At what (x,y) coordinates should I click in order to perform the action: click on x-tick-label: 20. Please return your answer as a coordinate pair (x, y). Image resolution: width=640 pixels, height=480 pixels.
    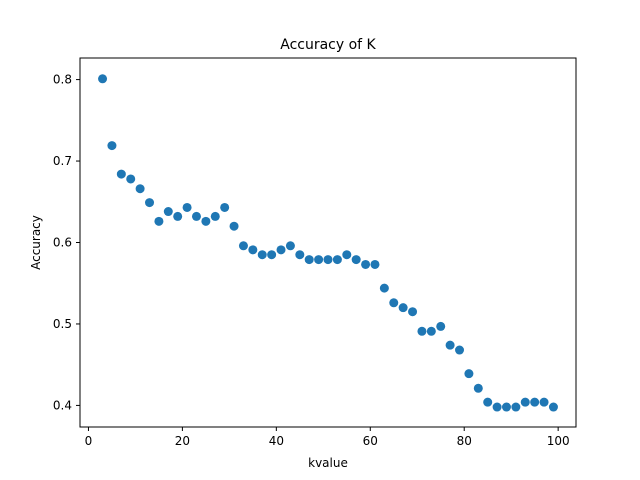
    Looking at the image, I should click on (182, 441).